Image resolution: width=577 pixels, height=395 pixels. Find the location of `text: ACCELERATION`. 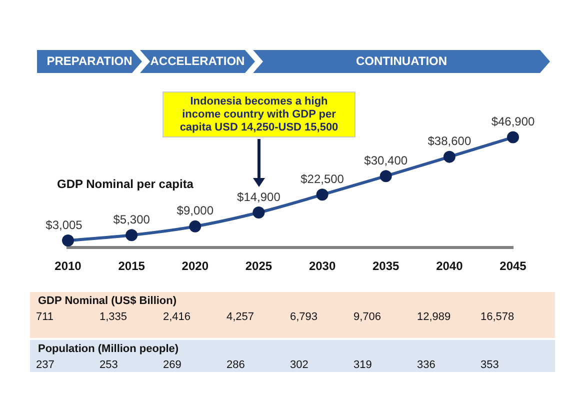

text: ACCELERATION is located at coordinates (197, 61).